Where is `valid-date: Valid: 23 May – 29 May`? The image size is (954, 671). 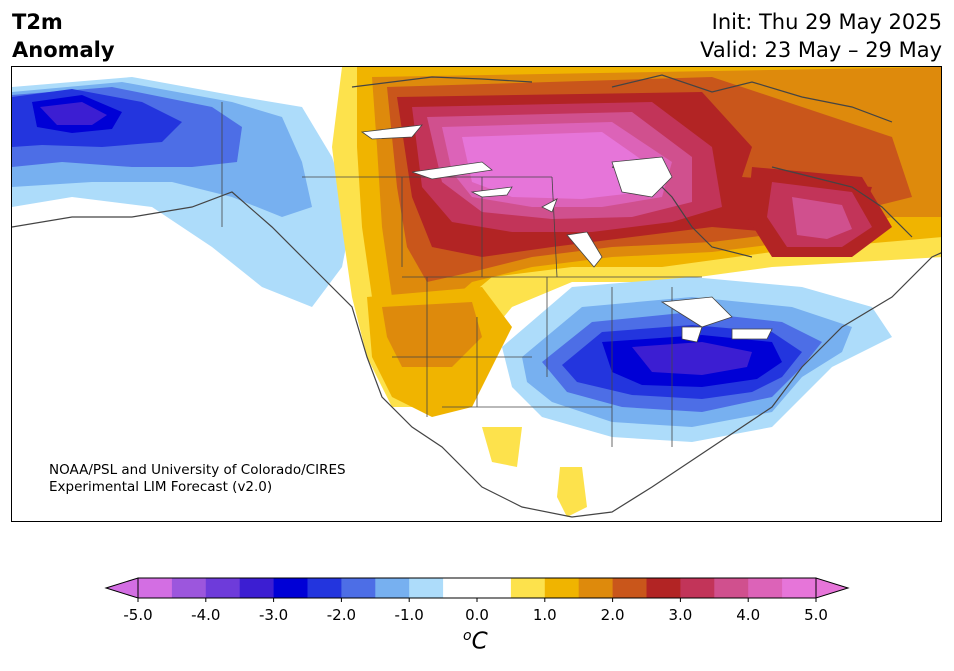
valid-date: Valid: 23 May – 29 May is located at coordinates (821, 50).